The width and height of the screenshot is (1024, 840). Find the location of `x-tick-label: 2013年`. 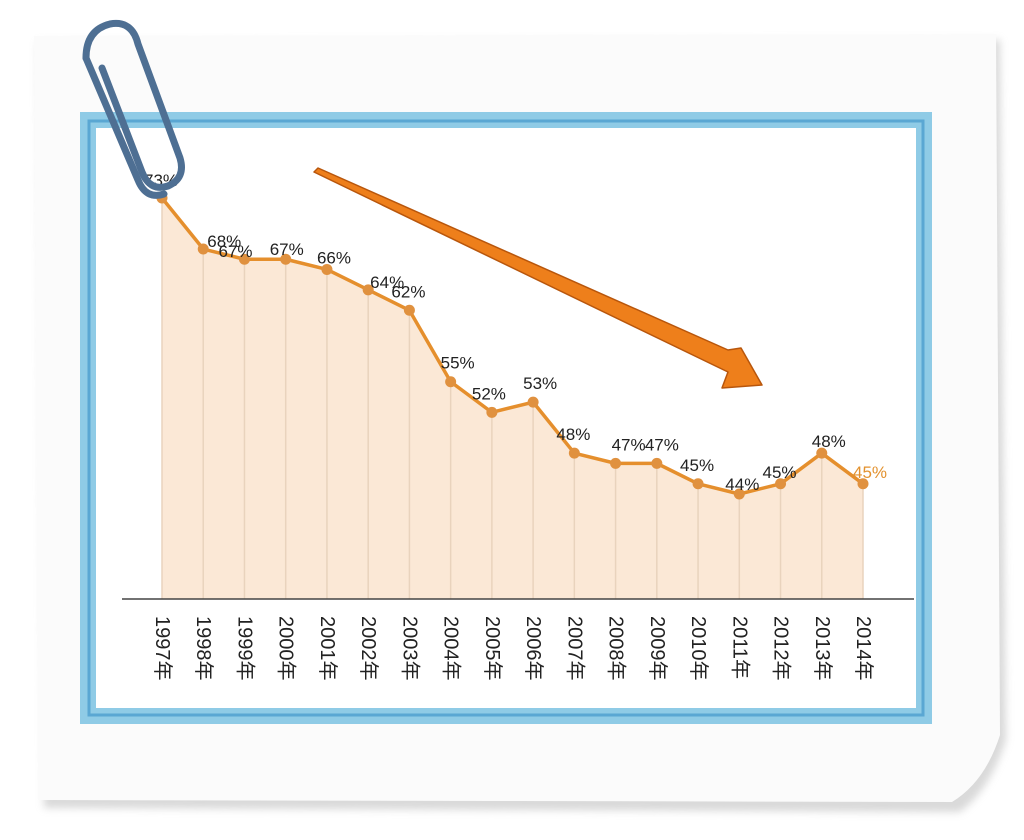

x-tick-label: 2013年 is located at coordinates (822, 648).